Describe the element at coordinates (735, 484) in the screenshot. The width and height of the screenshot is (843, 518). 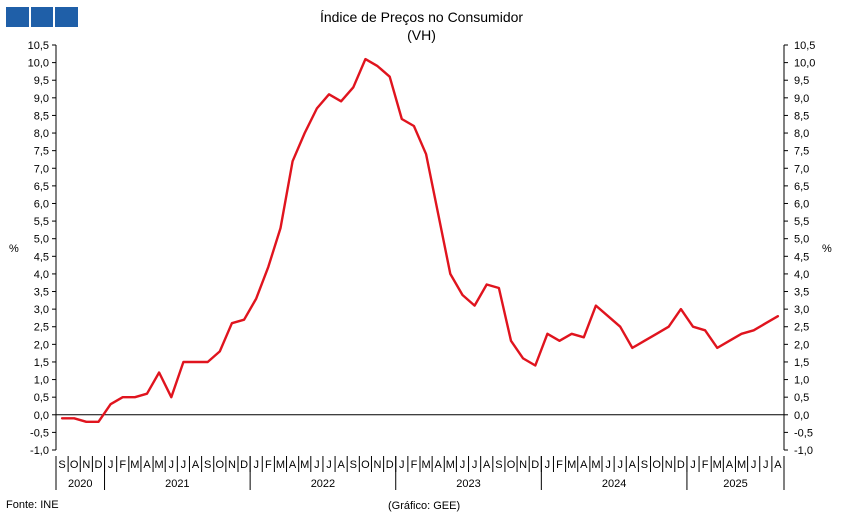
I see `x-year-label: 2025` at that location.